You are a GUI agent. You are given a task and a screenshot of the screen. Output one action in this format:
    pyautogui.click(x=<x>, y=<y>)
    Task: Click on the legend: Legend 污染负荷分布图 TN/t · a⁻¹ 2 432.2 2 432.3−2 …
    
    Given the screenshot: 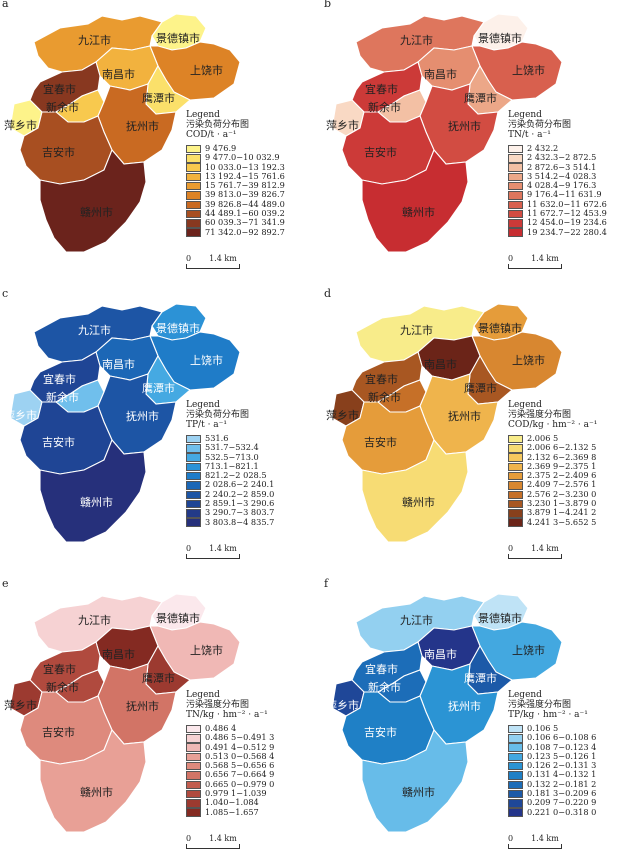 What is the action you would take?
    pyautogui.click(x=557, y=173)
    